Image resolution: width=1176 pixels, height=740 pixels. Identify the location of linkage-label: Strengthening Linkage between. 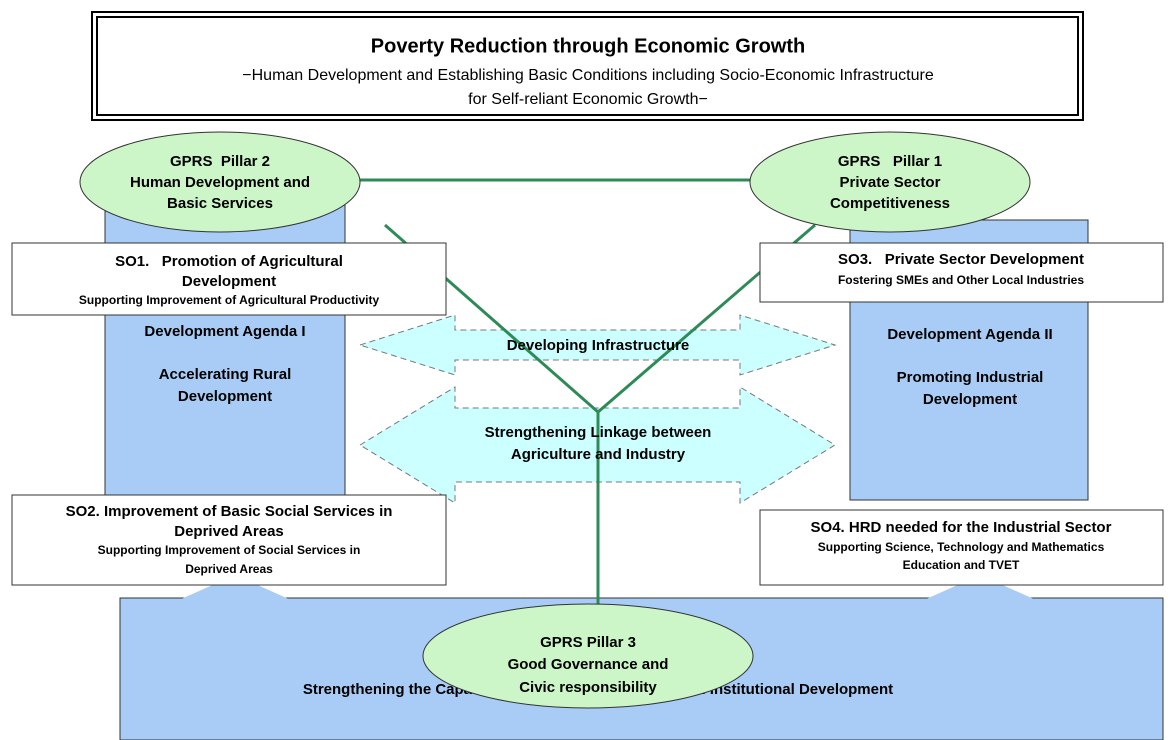
(598, 432).